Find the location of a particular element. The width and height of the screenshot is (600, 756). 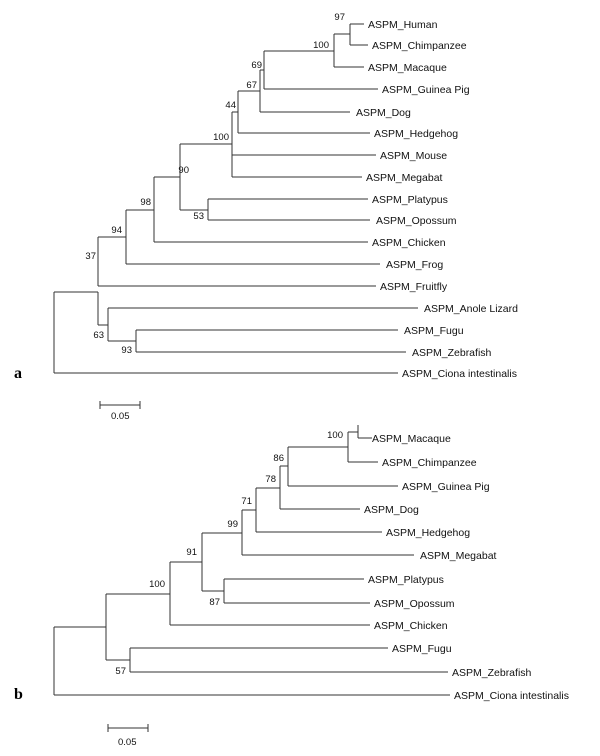

leaf-label: ASPM_Frog is located at coordinates (414, 265).